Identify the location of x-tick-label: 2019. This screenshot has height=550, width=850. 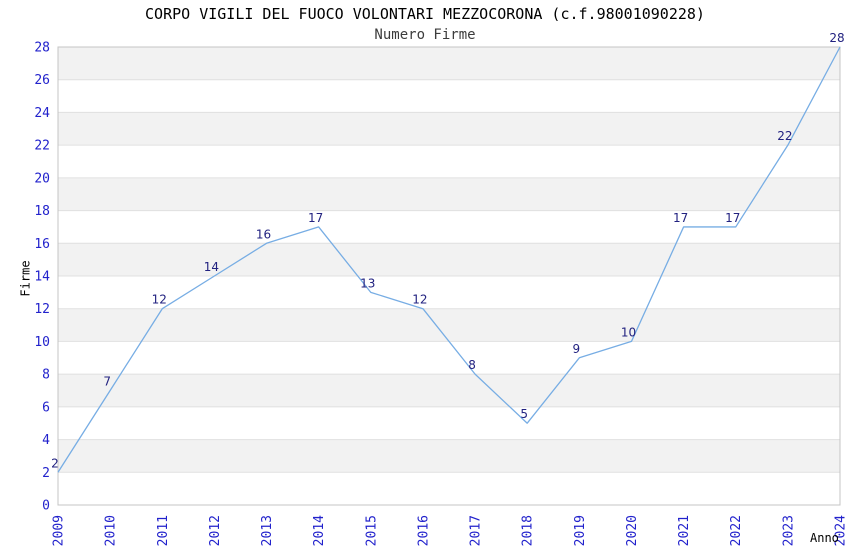
(580, 530).